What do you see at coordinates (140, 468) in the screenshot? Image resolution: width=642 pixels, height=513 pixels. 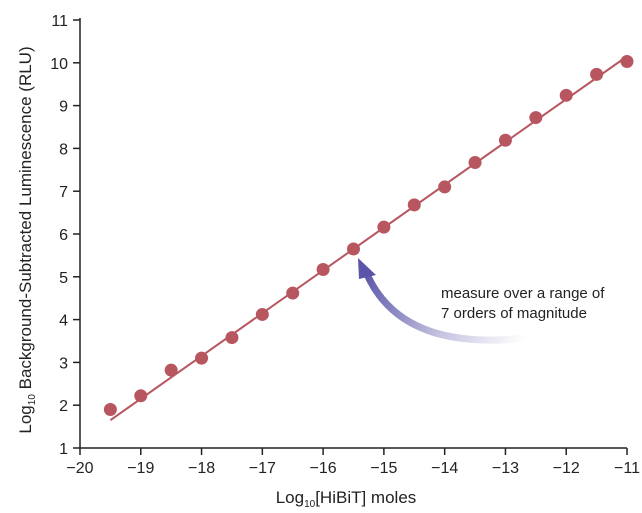 I see `x-tick-label: −19` at bounding box center [140, 468].